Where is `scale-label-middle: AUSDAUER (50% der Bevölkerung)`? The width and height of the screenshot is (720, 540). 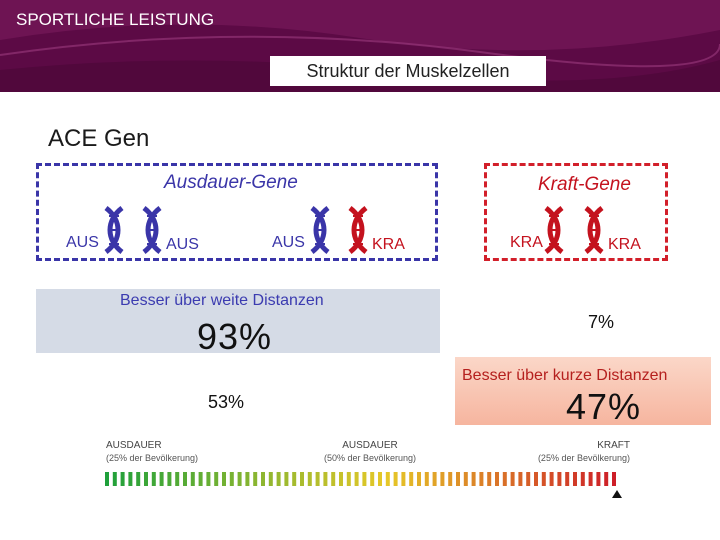
scale-label-middle: AUSDAUER (50% der Bevölkerung) is located at coordinates (370, 452).